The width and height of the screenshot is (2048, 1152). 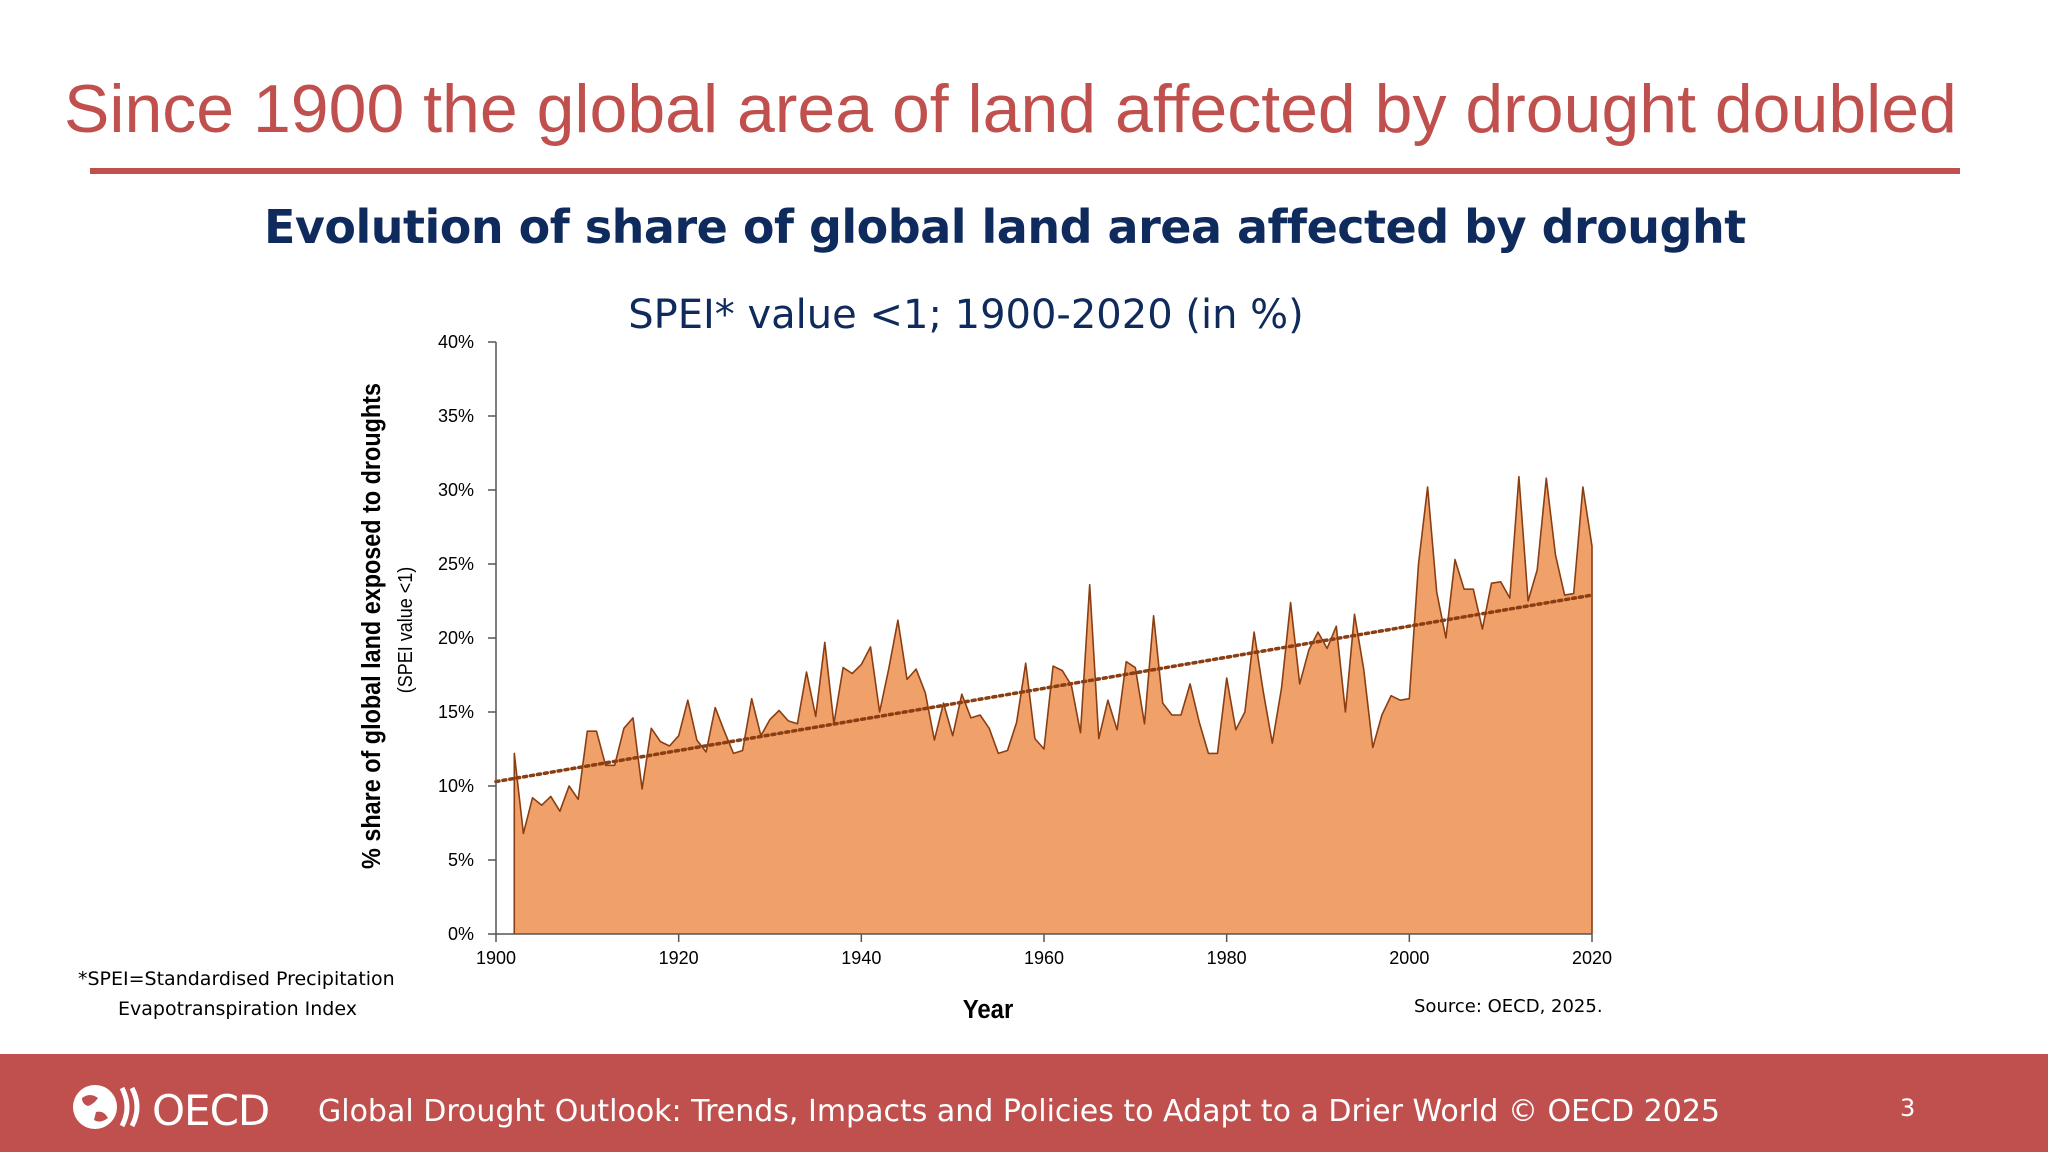 I want to click on x-tick-label: 1920, so click(x=679, y=958).